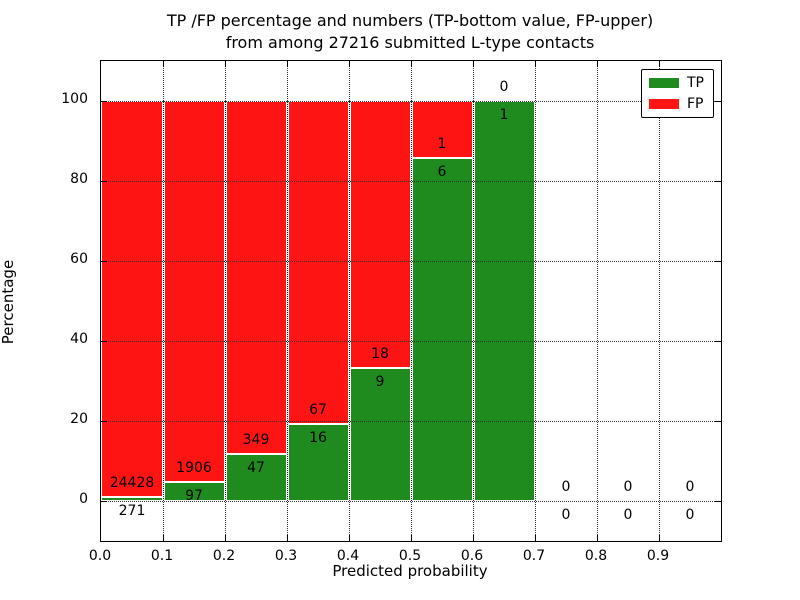  Describe the element at coordinates (79, 179) in the screenshot. I see `y-tick-label: 80` at that location.